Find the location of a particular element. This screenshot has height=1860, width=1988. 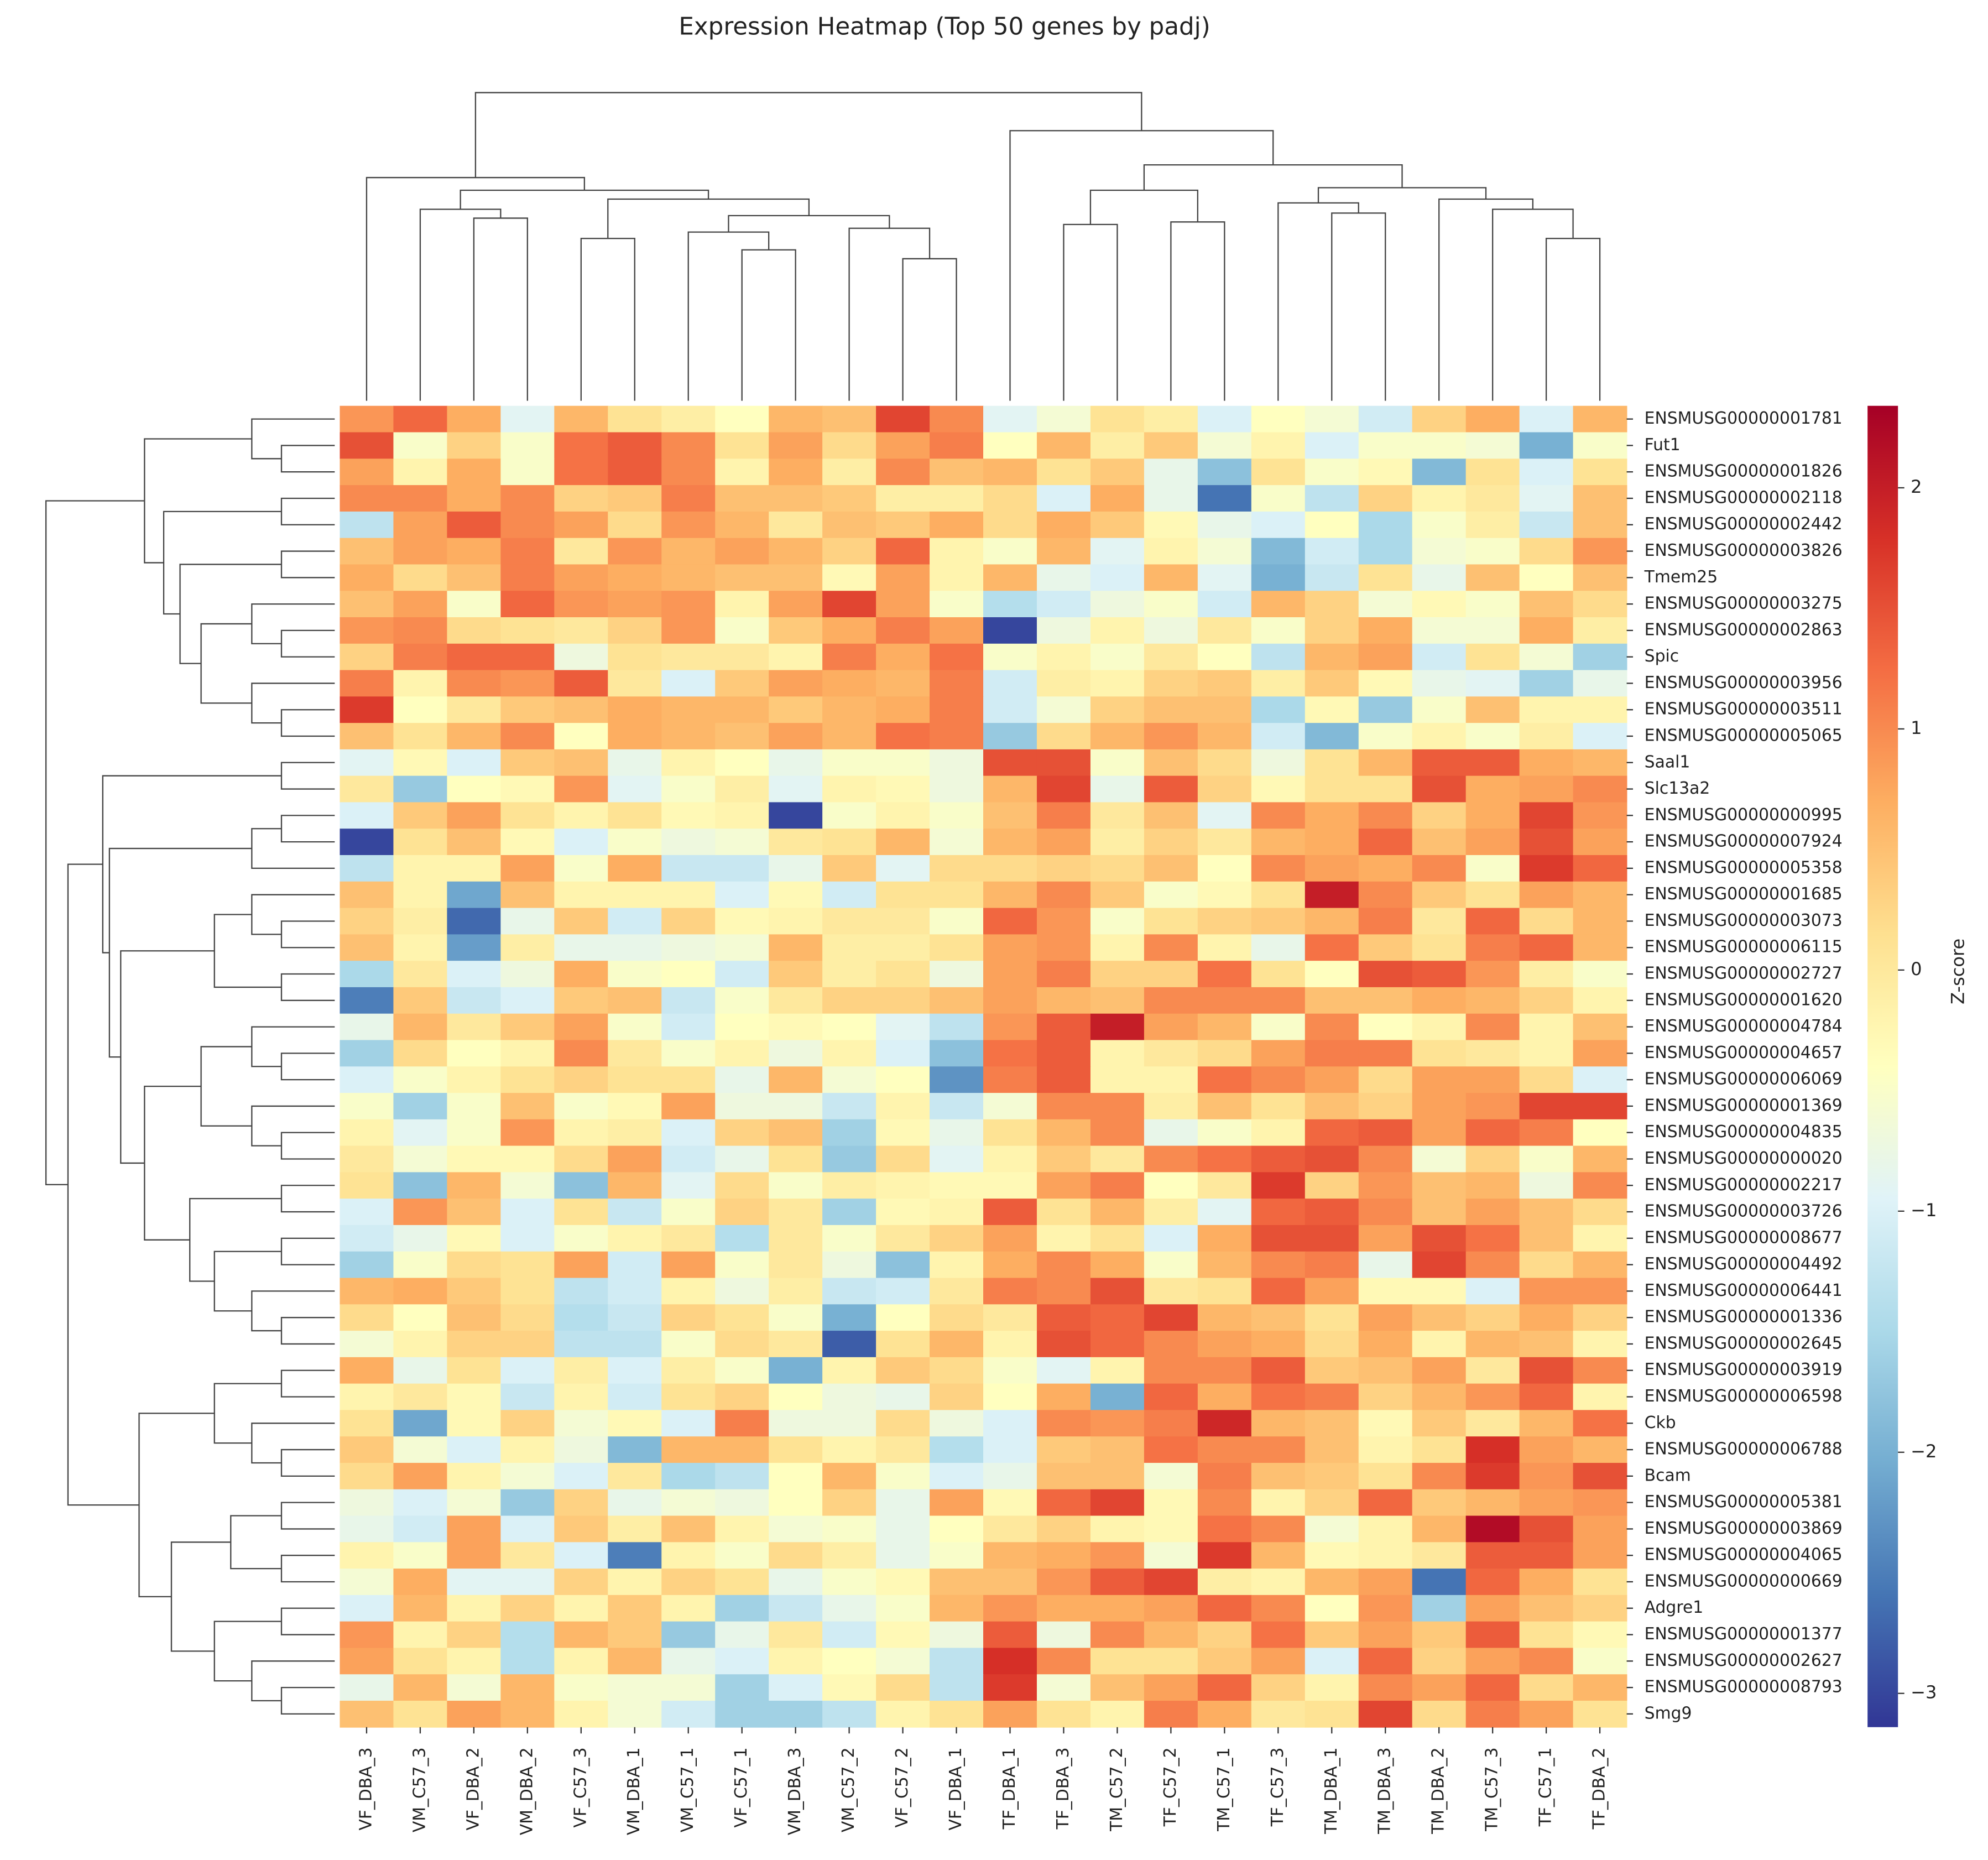

row-label: ENSMUSG00000002645 is located at coordinates (1744, 1343).